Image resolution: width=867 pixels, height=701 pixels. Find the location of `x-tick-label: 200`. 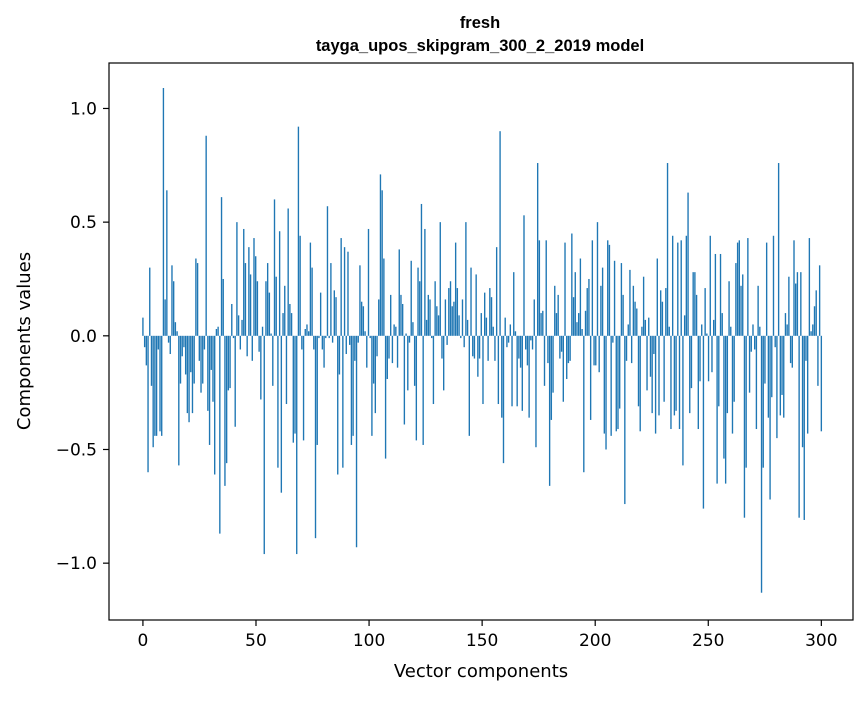

x-tick-label: 200 is located at coordinates (595, 641).